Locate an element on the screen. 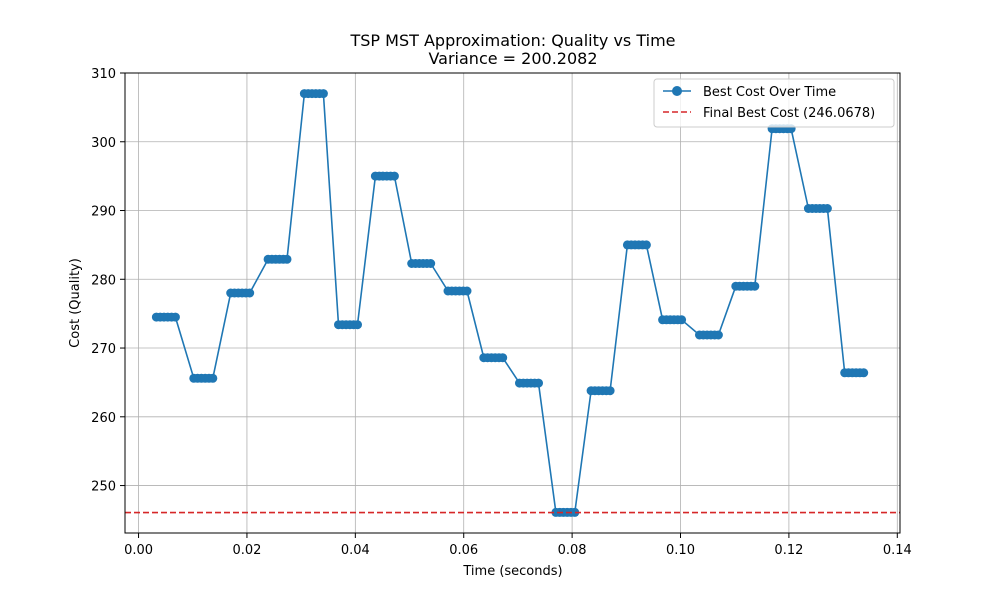  legend-swatch-best-cost-marker is located at coordinates (677, 91).